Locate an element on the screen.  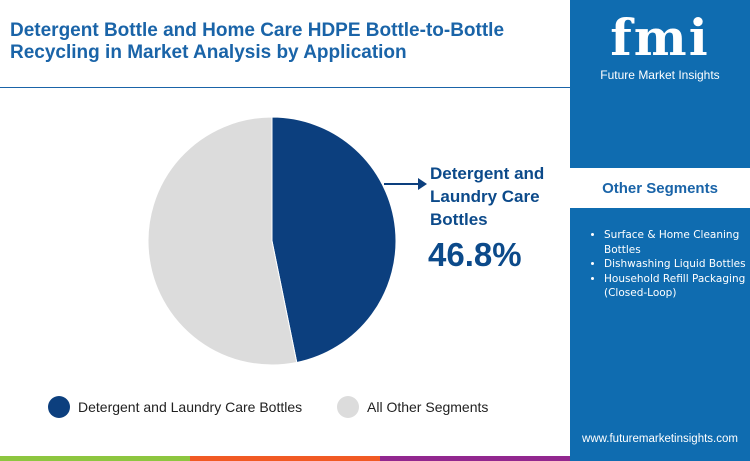
callout-arrowhead is located at coordinates (422, 184).